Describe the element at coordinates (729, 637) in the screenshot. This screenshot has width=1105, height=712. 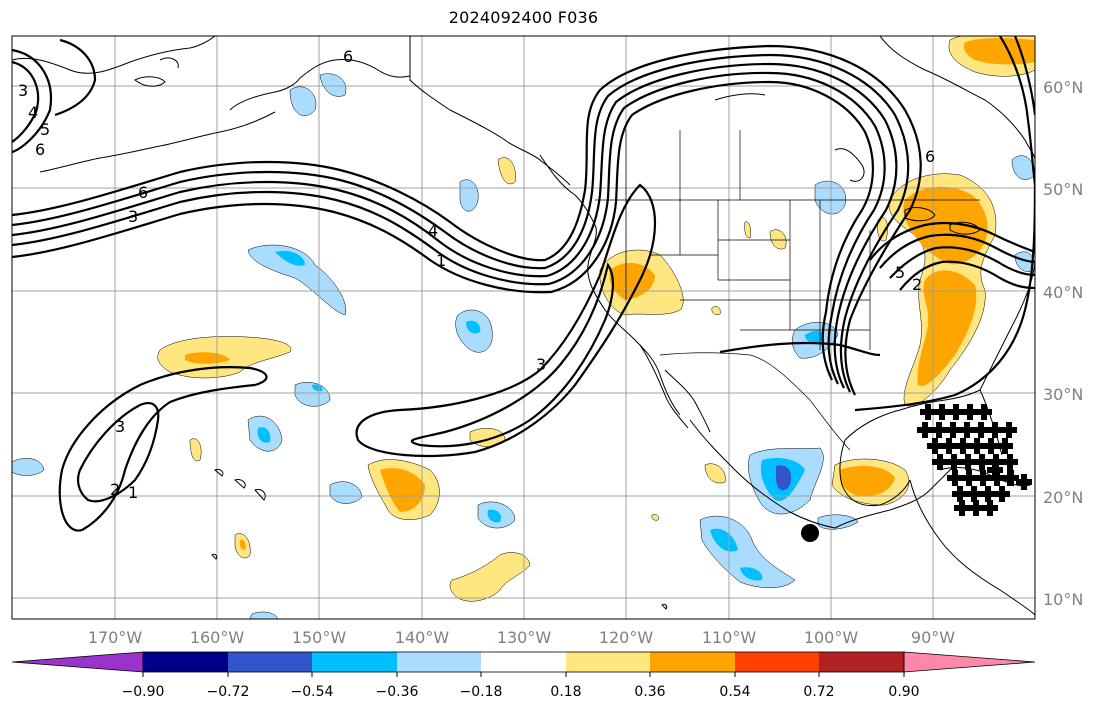
I see `lon-label: 110°W` at that location.